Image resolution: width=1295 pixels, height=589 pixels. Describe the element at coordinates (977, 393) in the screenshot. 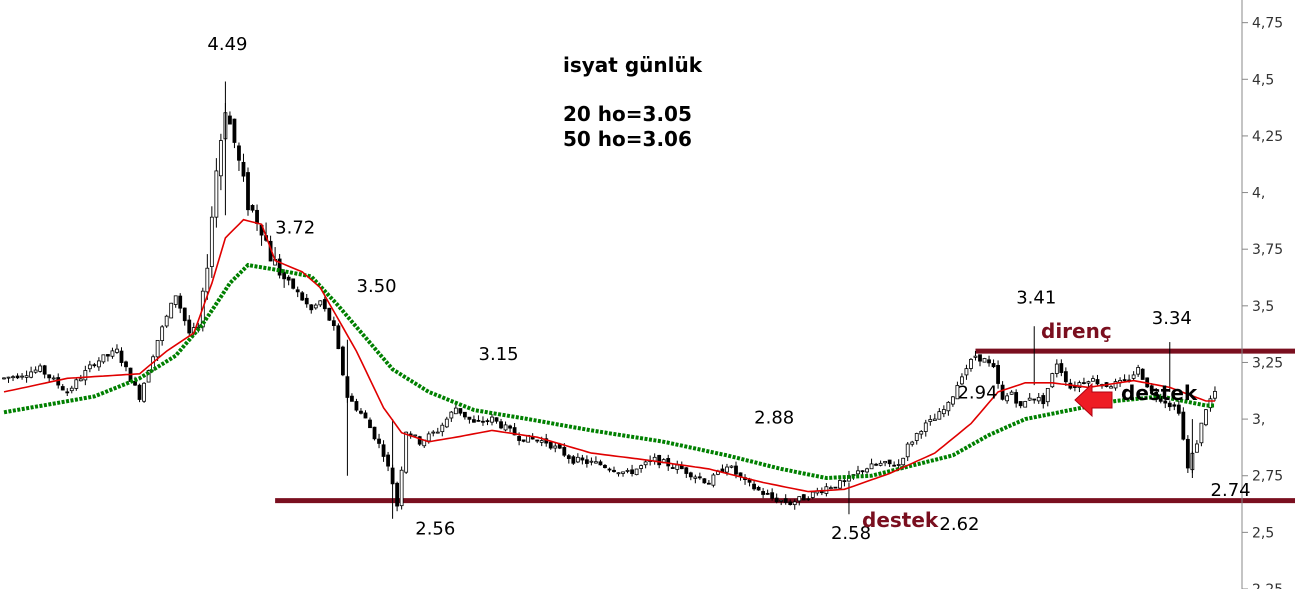

I see `price-annotation: 2.94` at that location.